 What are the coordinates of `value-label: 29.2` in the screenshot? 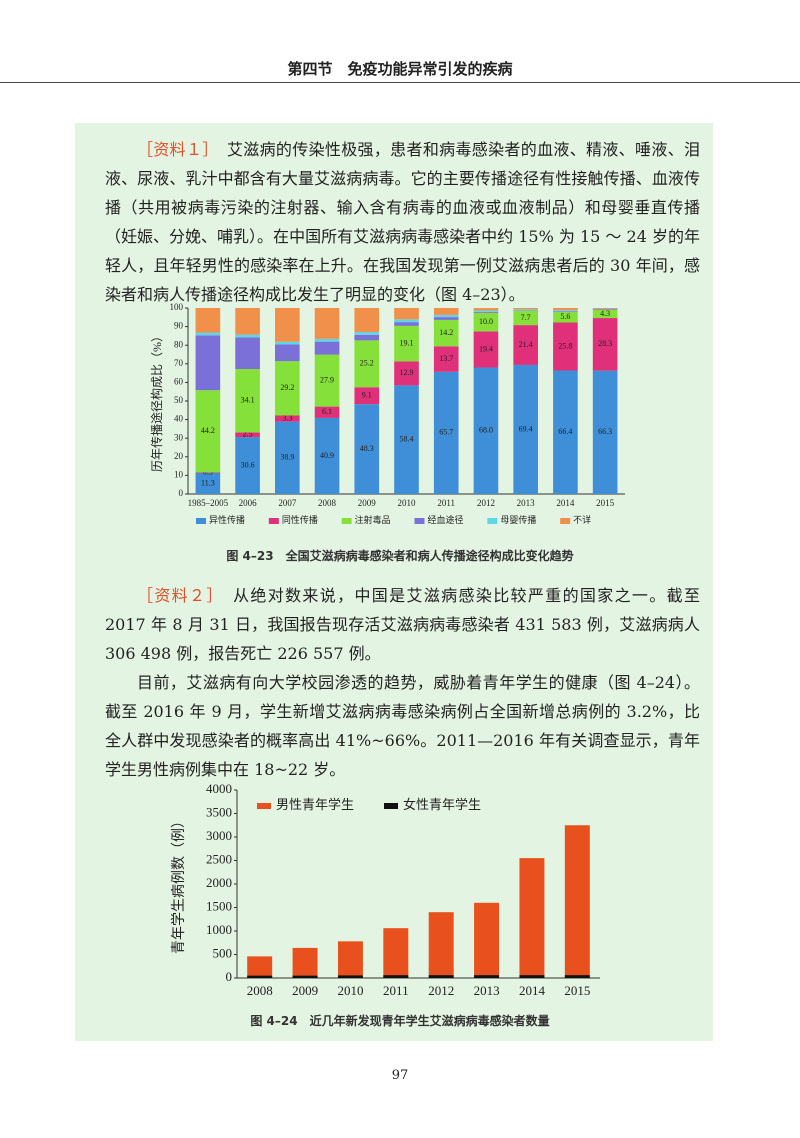 It's located at (287, 387).